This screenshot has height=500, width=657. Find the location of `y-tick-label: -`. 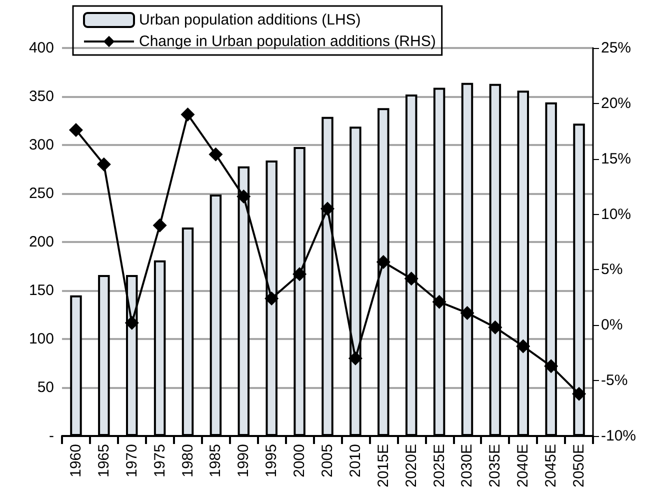

y-tick-label: - is located at coordinates (51, 436).